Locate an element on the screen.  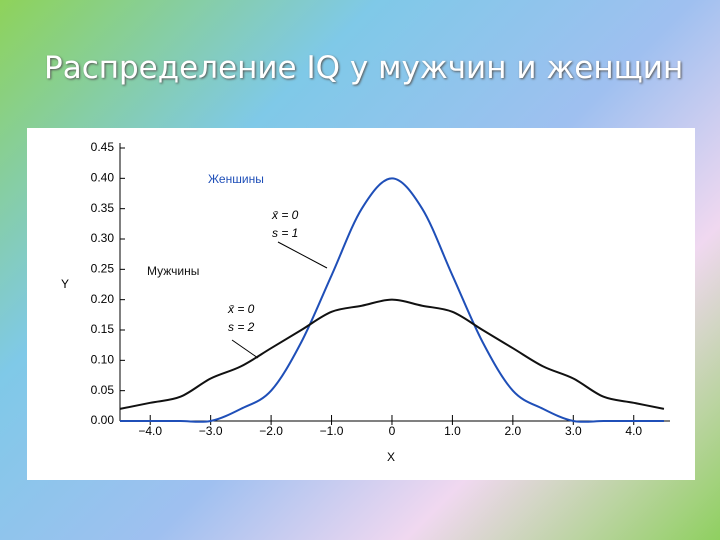
x-tick-label: 0 is located at coordinates (392, 431).